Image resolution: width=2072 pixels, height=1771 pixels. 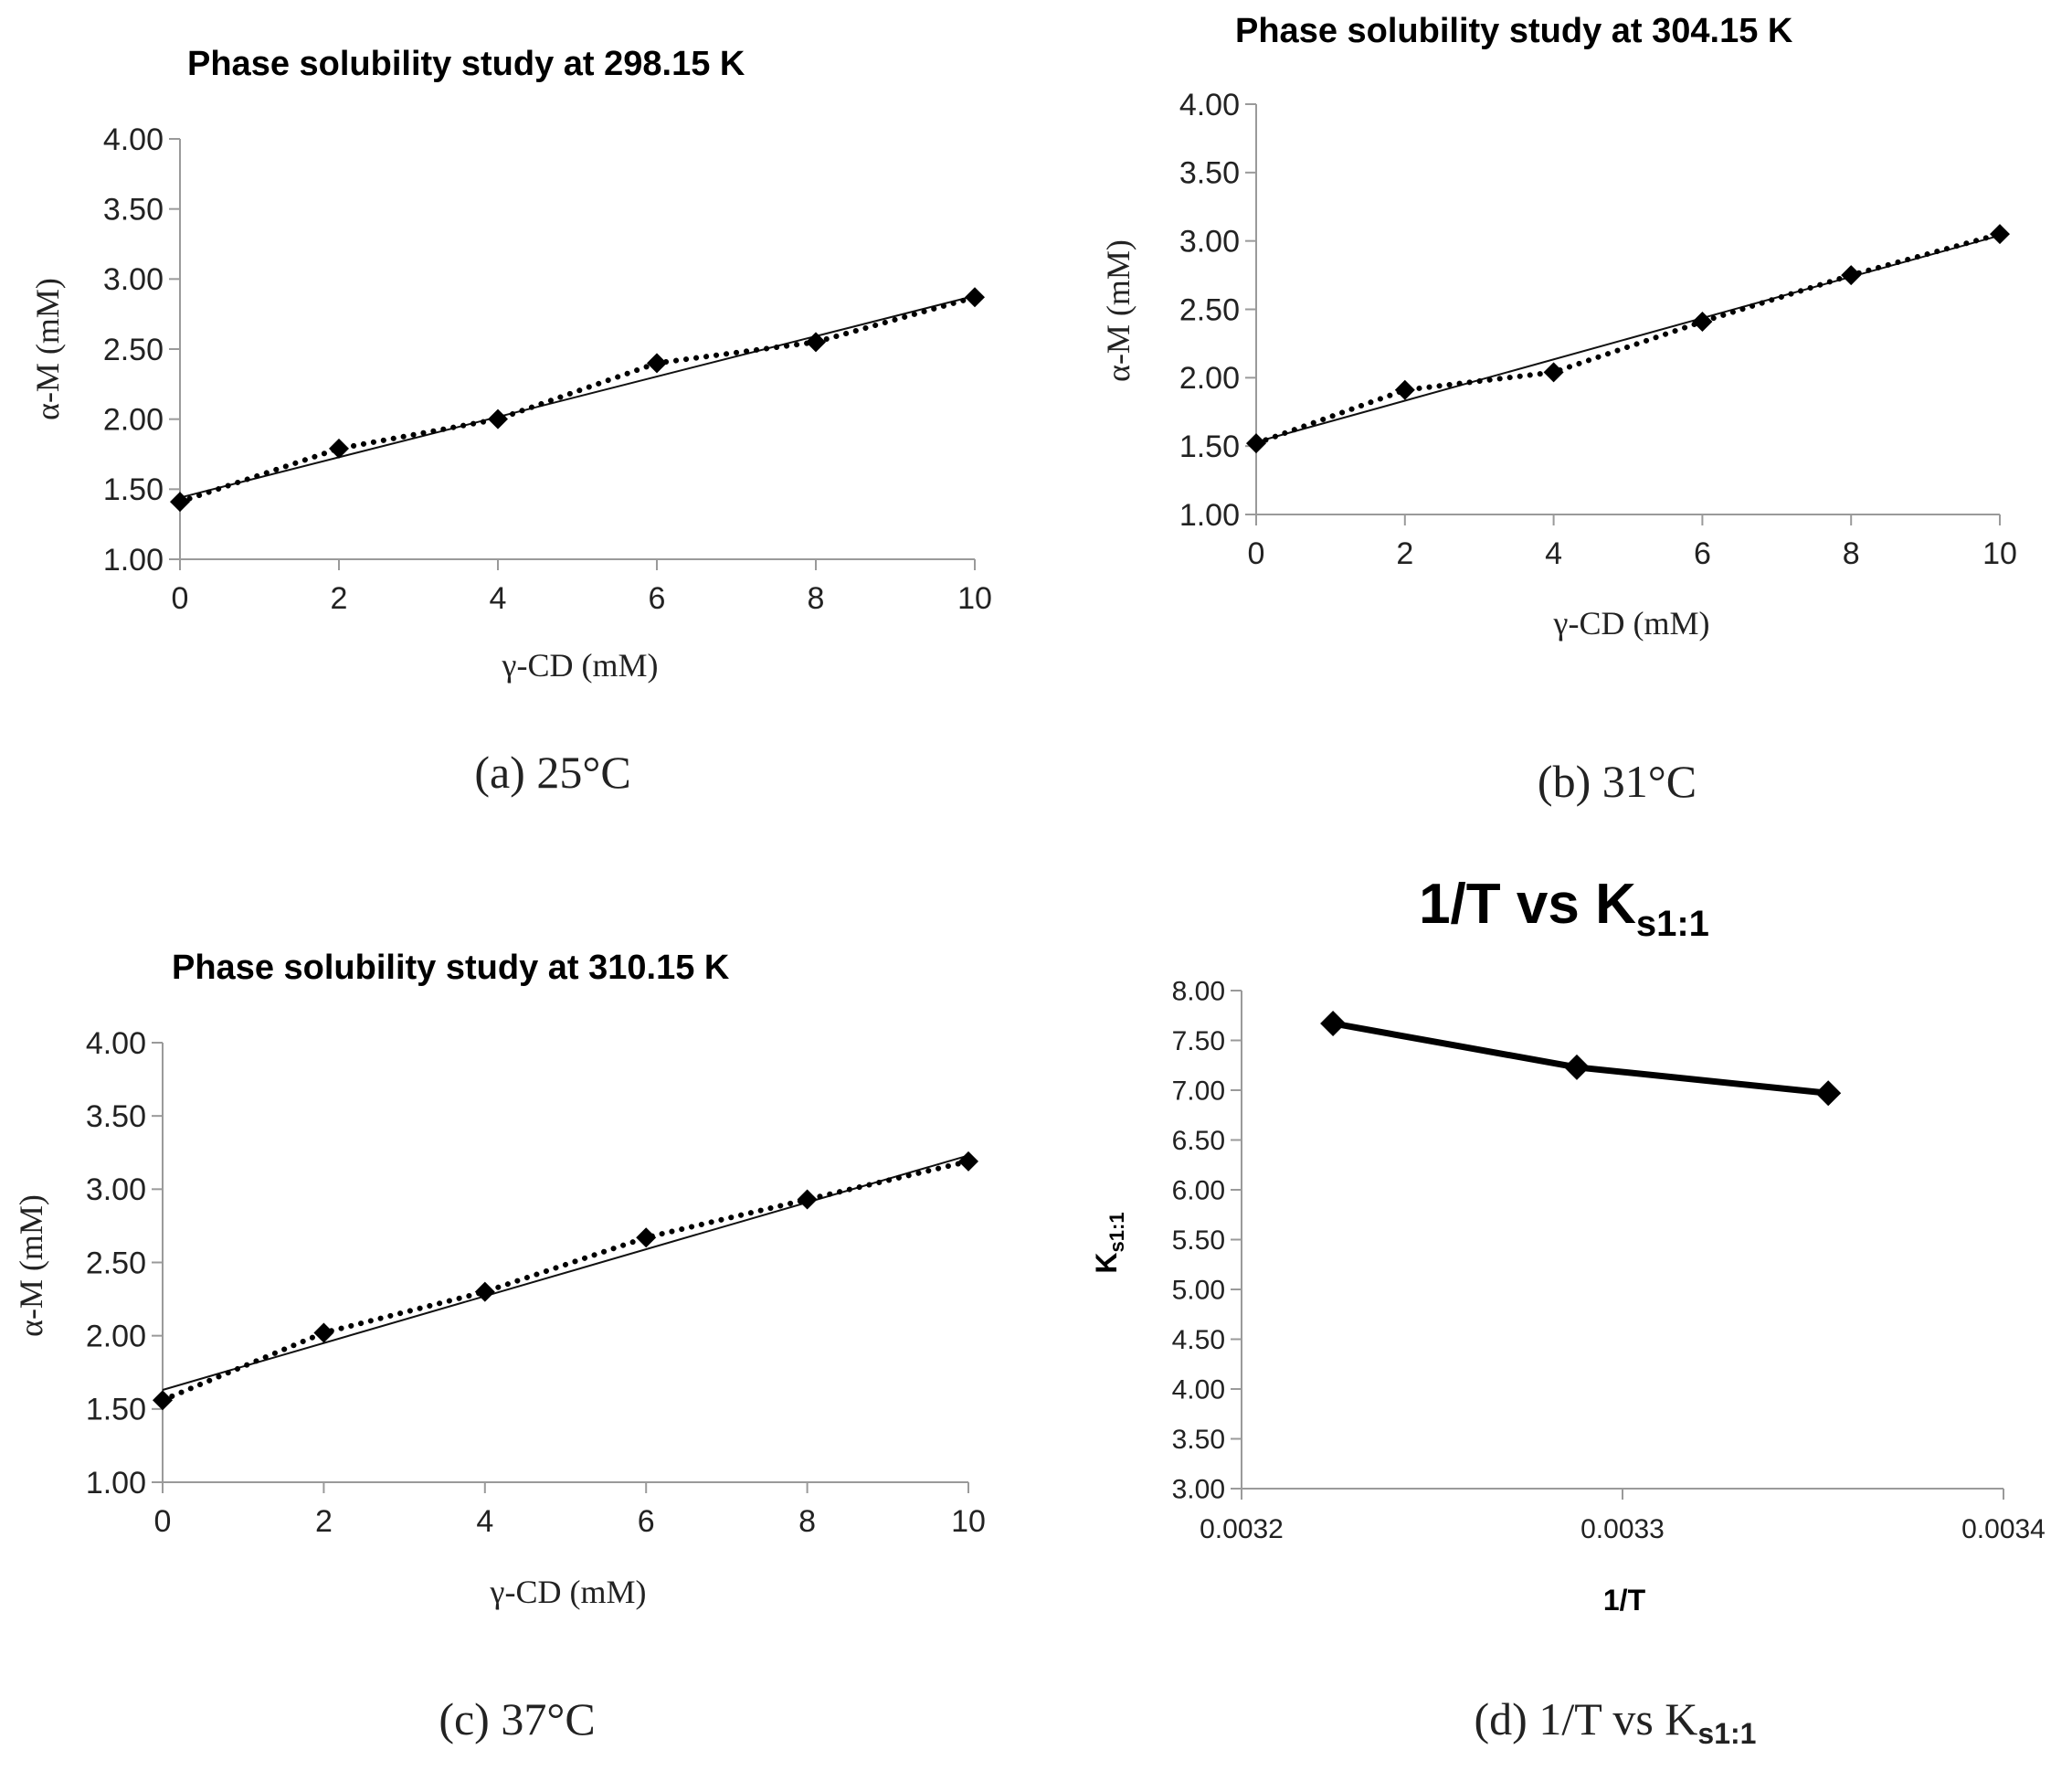 I want to click on panel-b-xlabel: γ-CD (mM), so click(x=1631, y=623).